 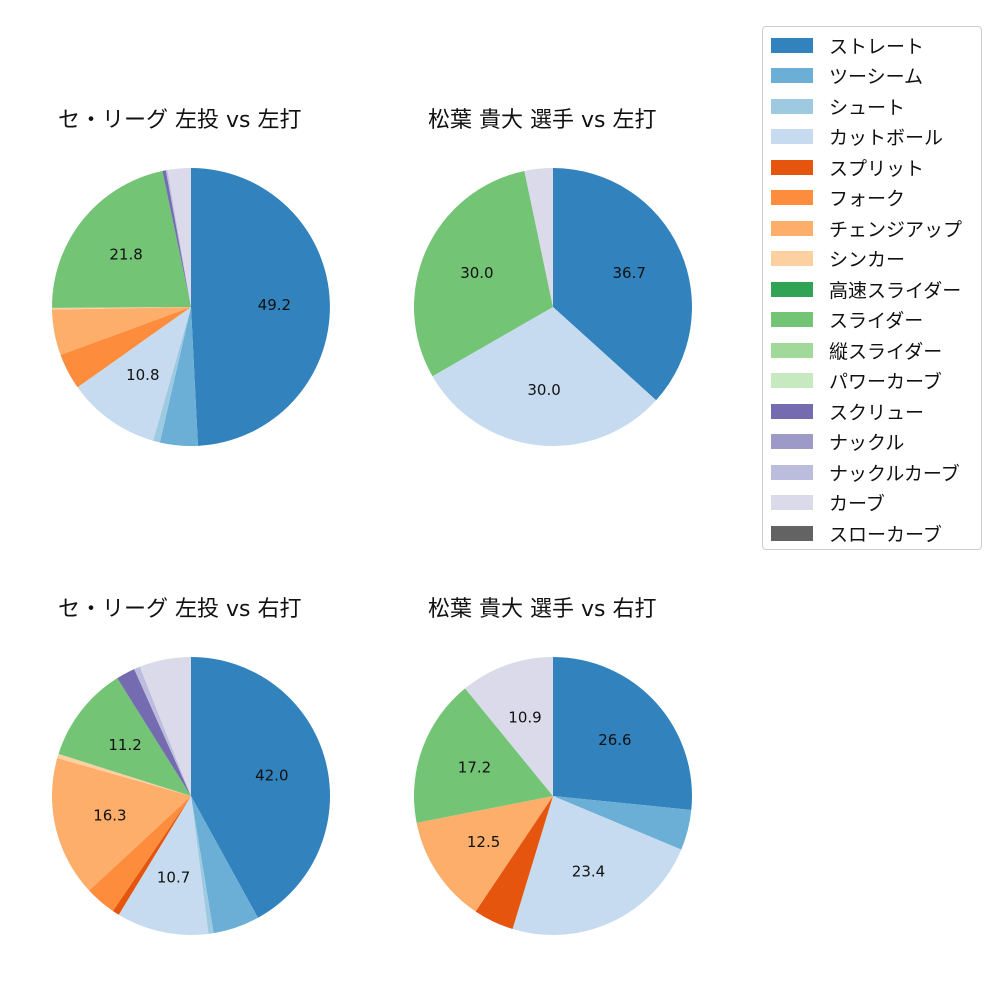 I want to click on legend-item: 縦スライダー, so click(x=857, y=350).